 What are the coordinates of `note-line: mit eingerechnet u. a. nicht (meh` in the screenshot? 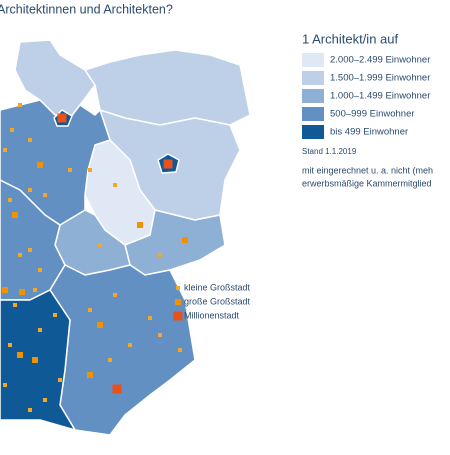 It's located at (367, 170).